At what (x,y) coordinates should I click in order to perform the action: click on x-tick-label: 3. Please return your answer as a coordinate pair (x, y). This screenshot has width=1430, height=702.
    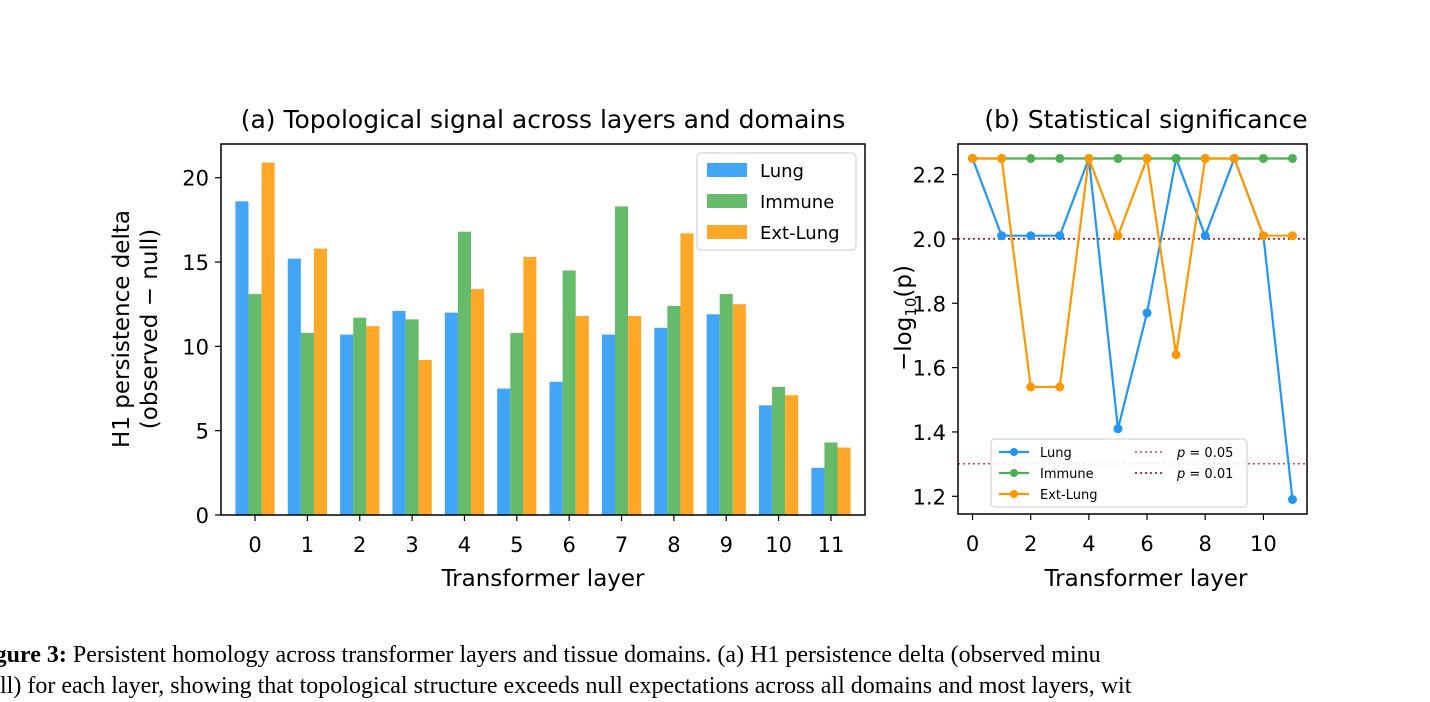
    Looking at the image, I should click on (411, 545).